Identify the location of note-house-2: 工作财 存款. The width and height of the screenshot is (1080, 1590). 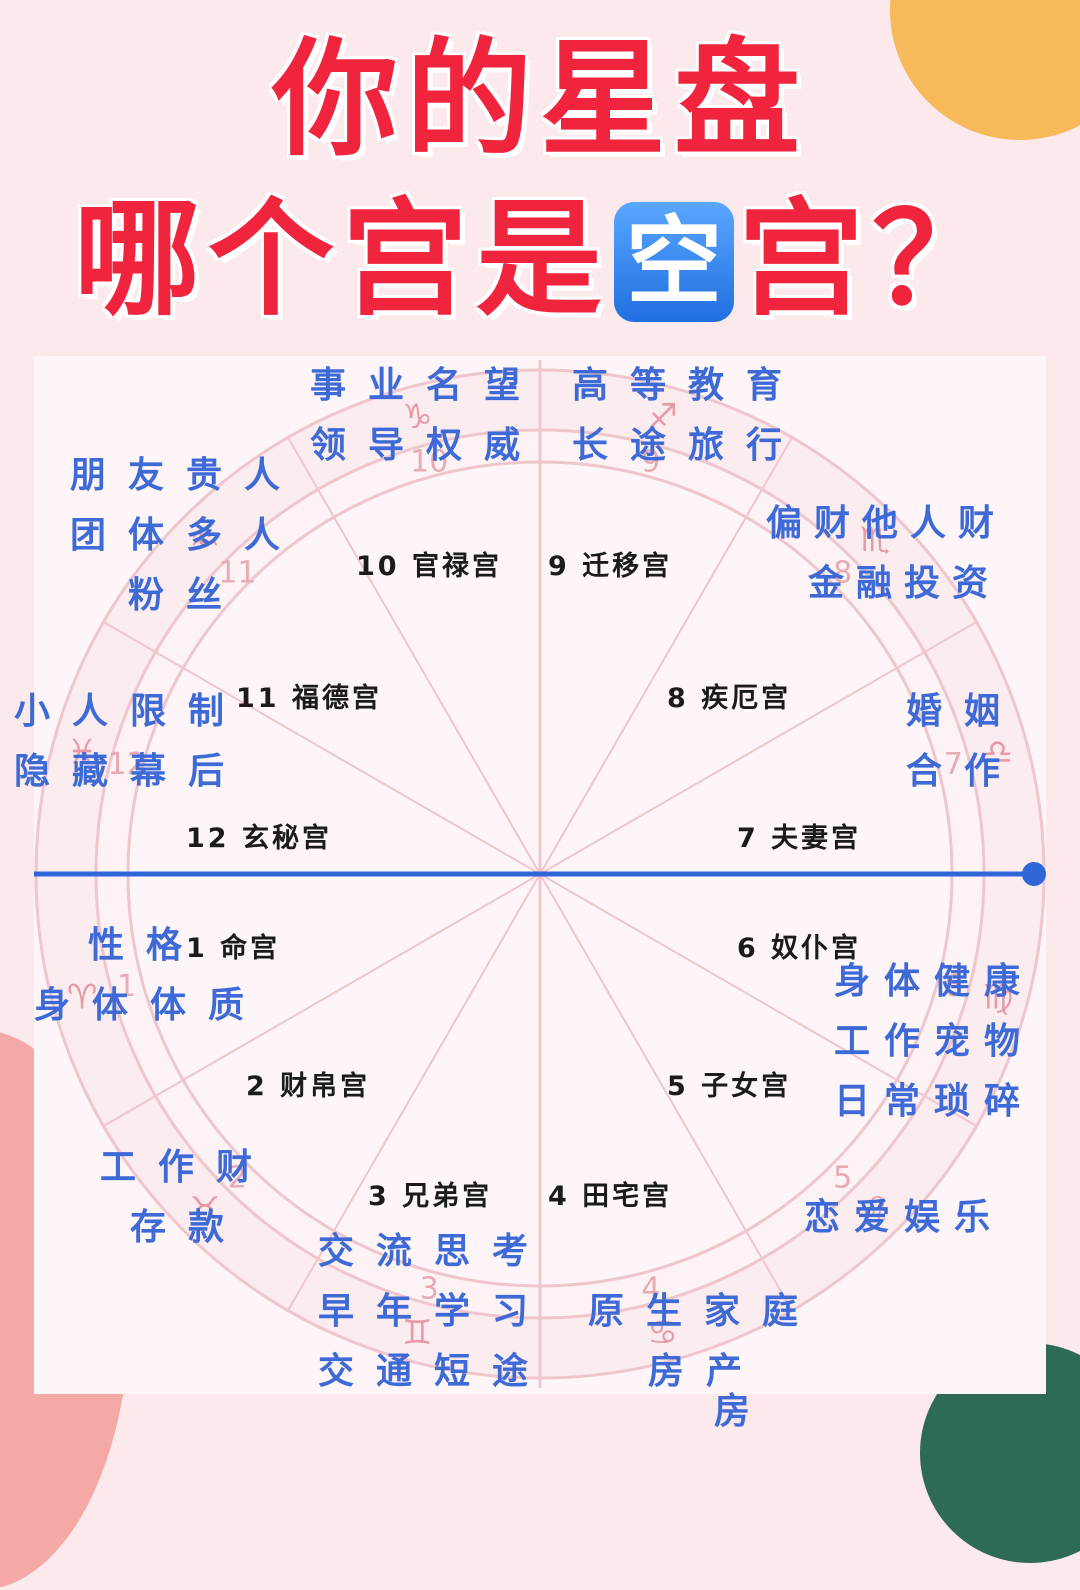
(187, 1198).